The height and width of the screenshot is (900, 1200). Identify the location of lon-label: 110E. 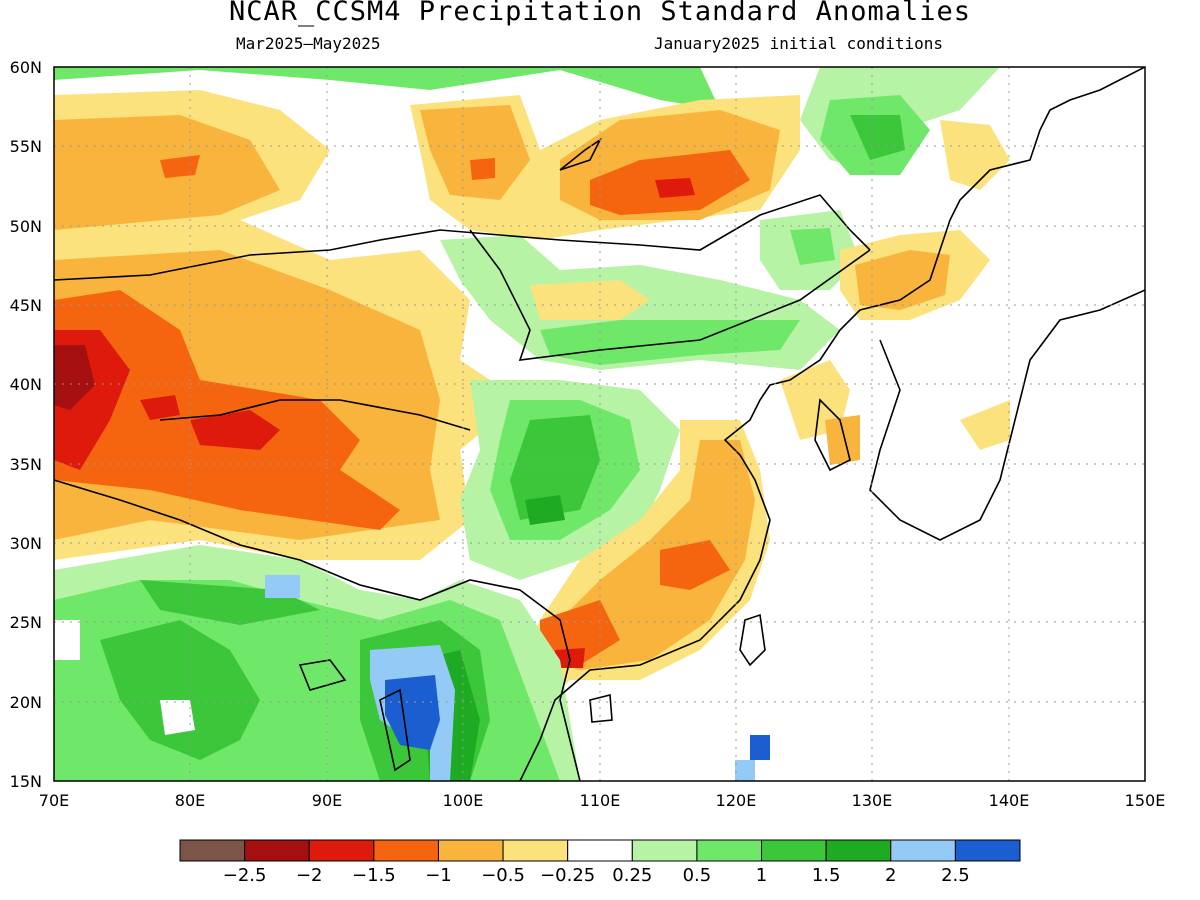
(600, 800).